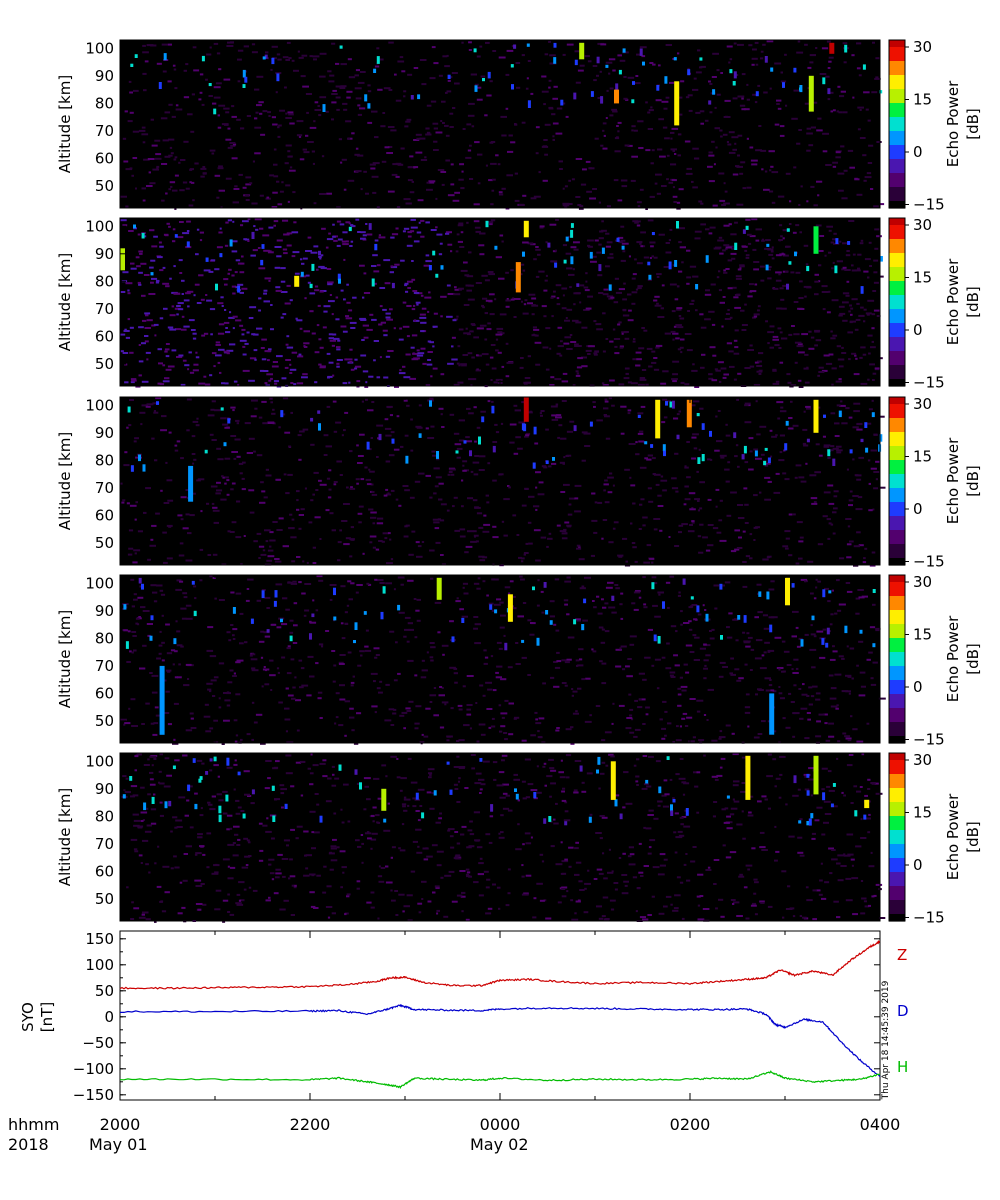 The width and height of the screenshot is (1000, 1200). I want to click on x-tick-label: 0400, so click(880, 1124).